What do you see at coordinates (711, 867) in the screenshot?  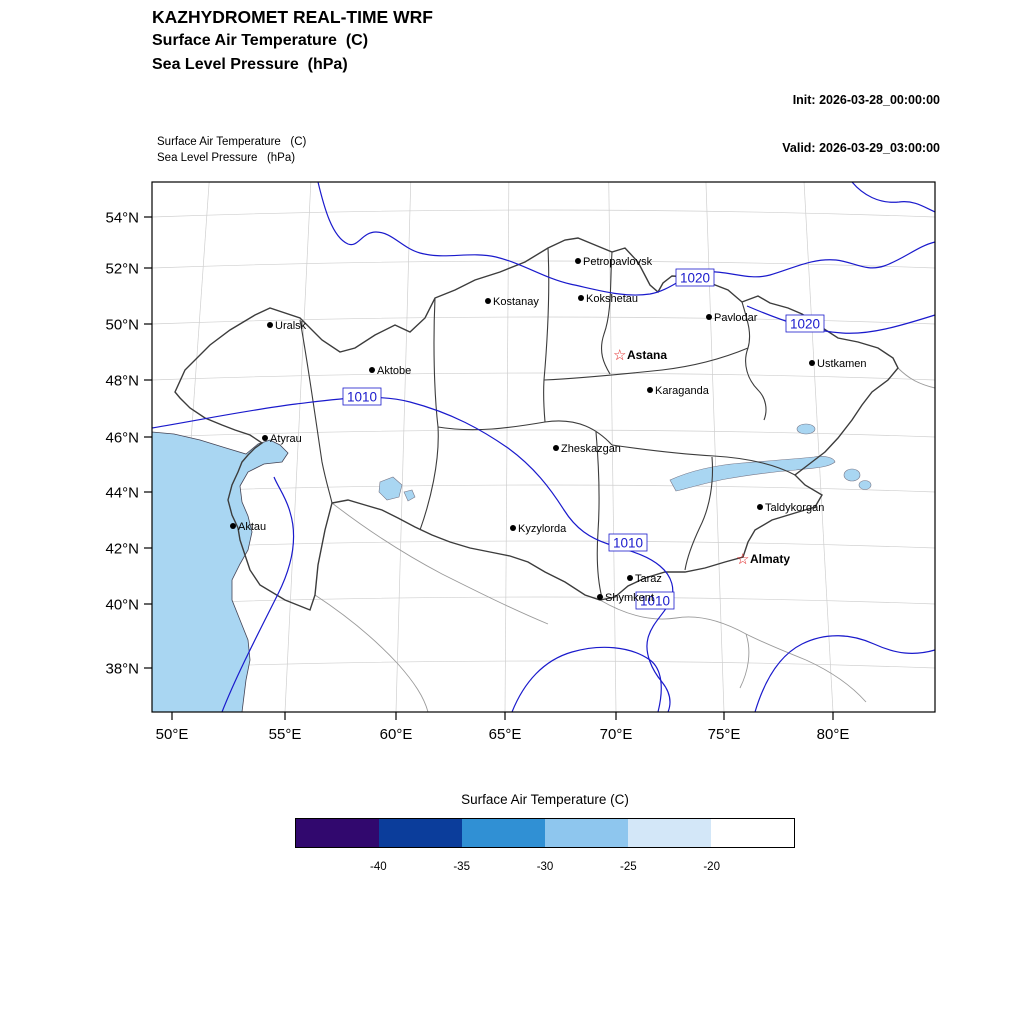 I see `legend-tick-label: -20` at bounding box center [711, 867].